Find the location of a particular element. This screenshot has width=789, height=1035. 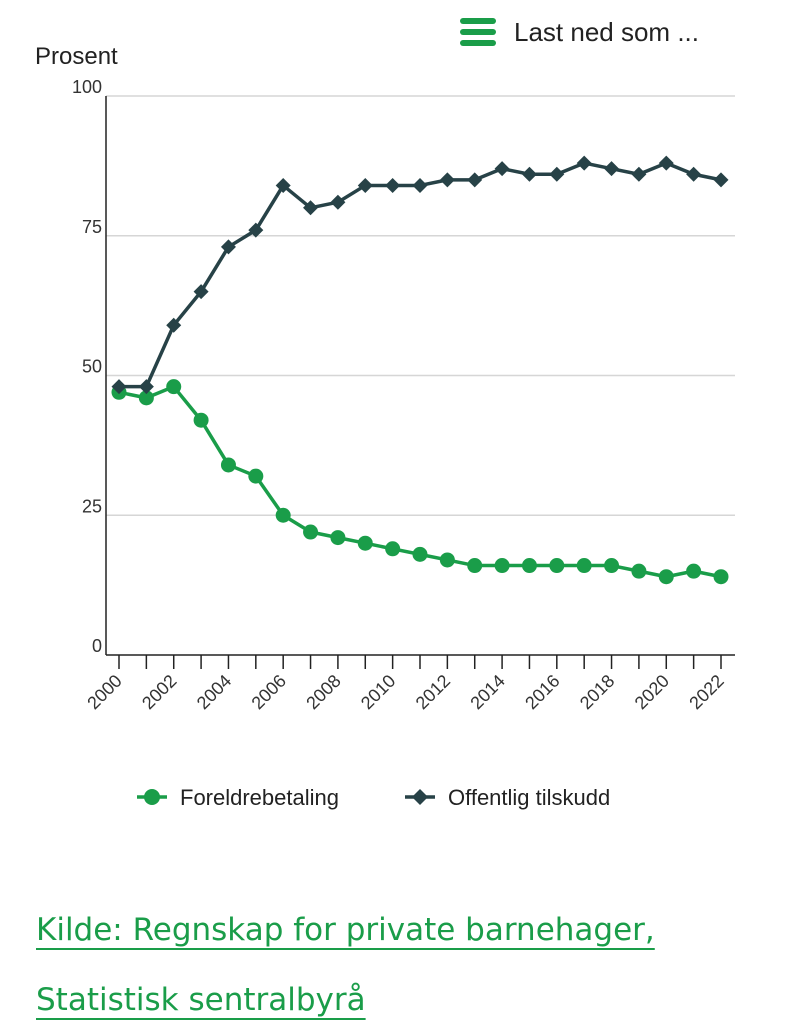

legend-label: Foreldrebetaling is located at coordinates (259, 797).